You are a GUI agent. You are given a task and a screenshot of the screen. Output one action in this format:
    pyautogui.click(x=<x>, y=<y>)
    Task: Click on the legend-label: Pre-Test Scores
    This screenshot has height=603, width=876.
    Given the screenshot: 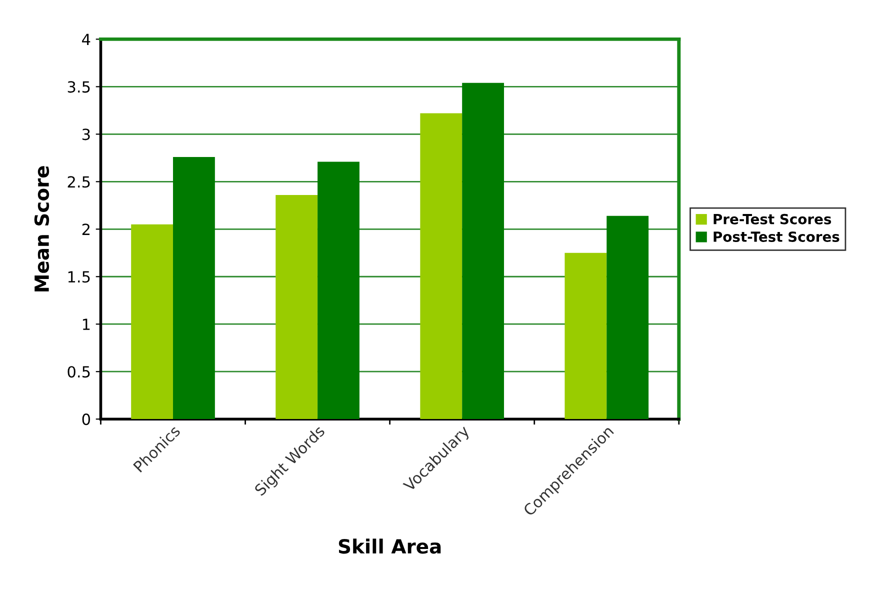 What is the action you would take?
    pyautogui.click(x=773, y=219)
    